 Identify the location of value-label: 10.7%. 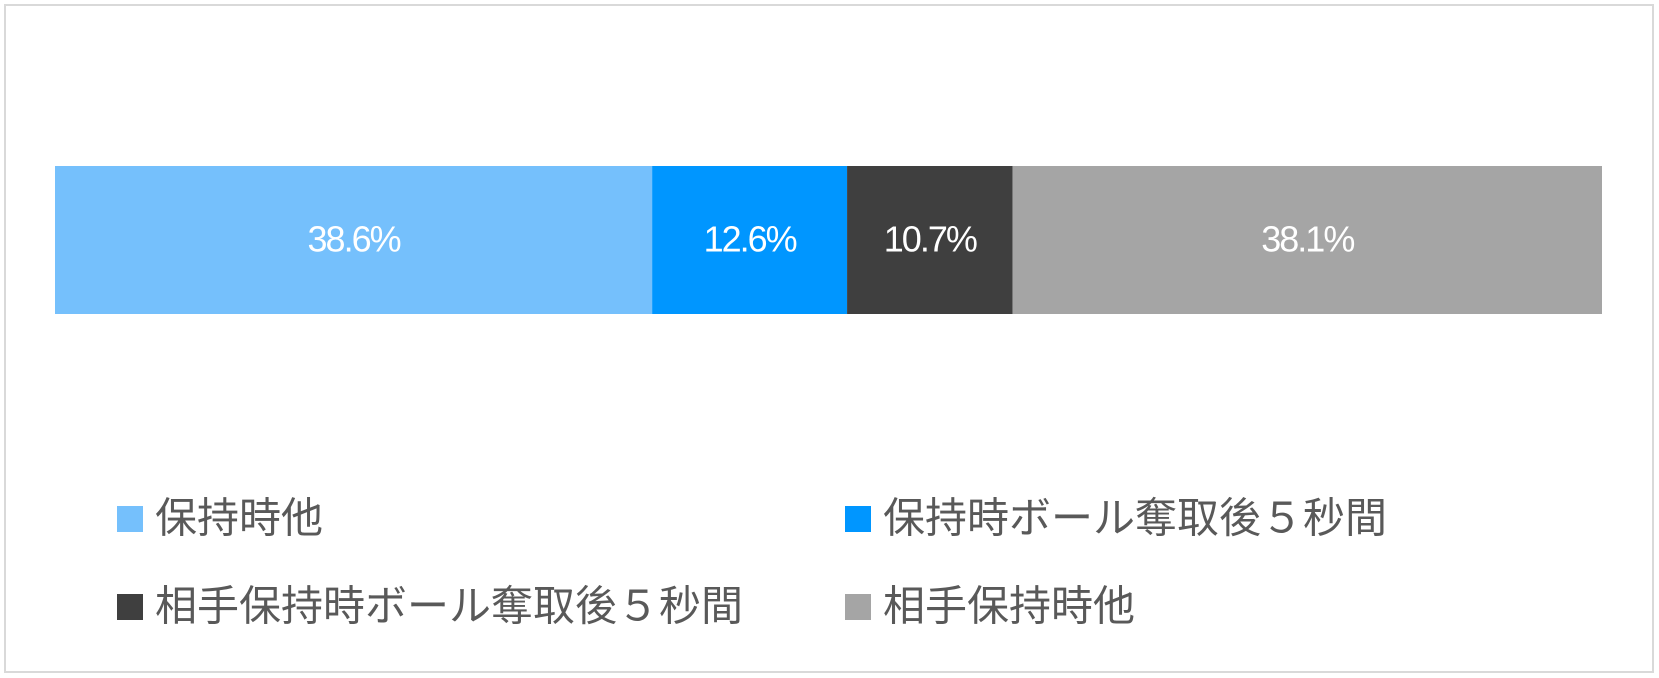
(930, 239).